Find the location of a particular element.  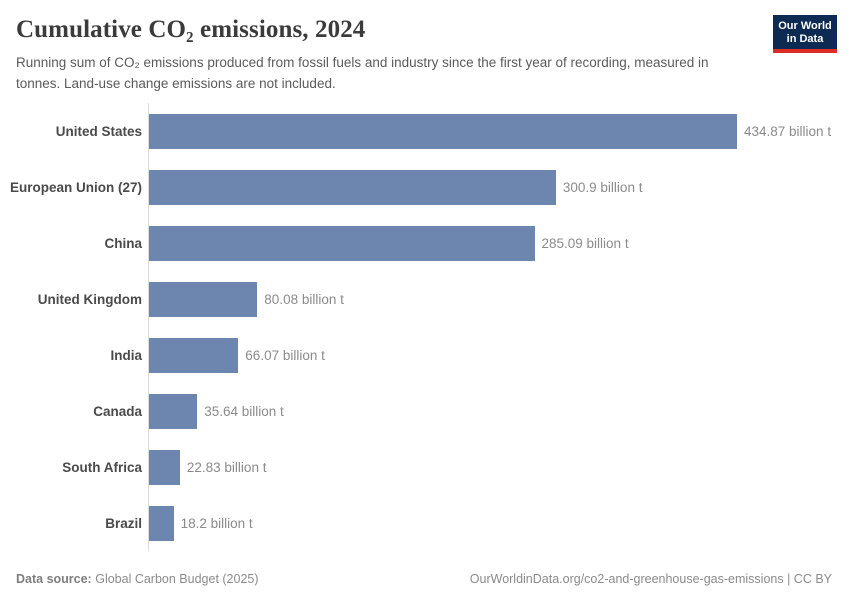

plot-area: 434.87 billion t is located at coordinates (499, 131).